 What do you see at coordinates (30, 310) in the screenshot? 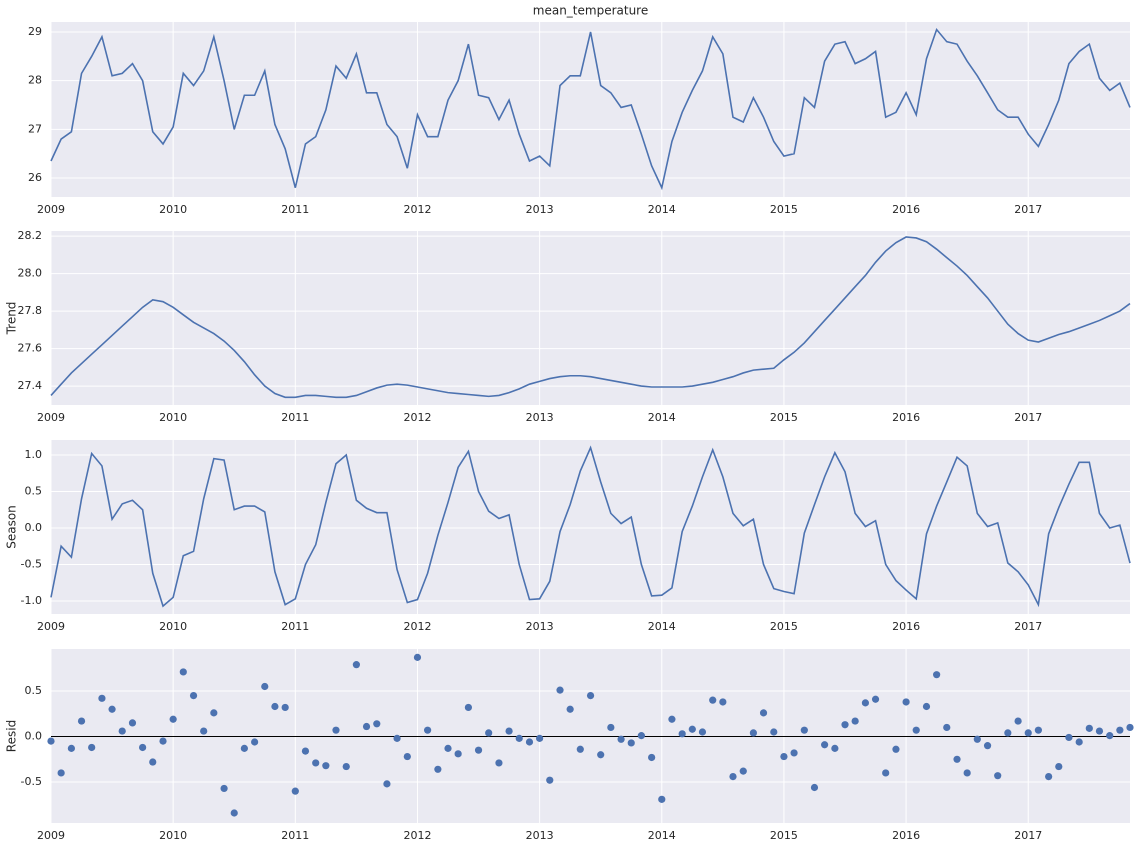
I see `y-tick-label: 27.8` at bounding box center [30, 310].